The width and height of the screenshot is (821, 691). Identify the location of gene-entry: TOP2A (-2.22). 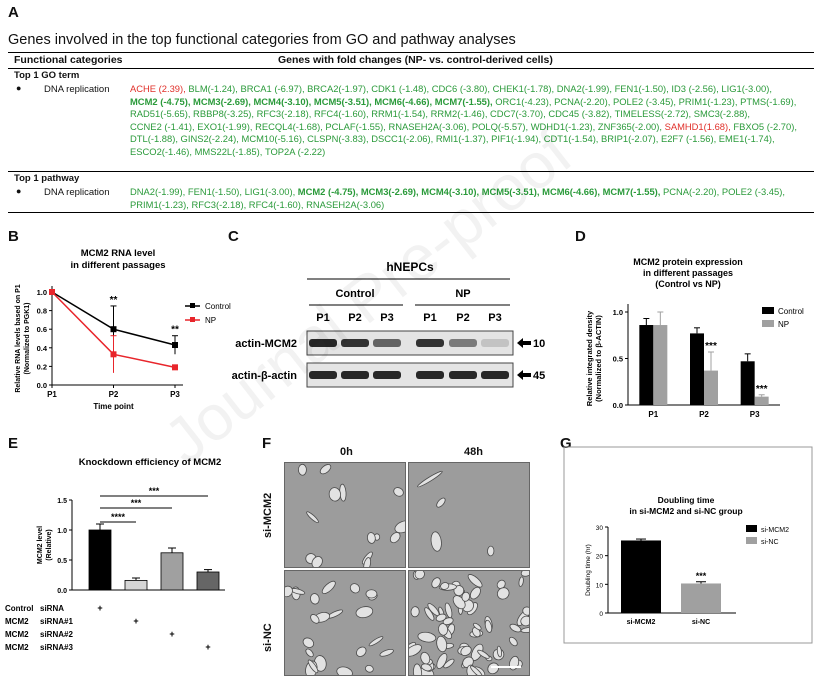
(295, 151).